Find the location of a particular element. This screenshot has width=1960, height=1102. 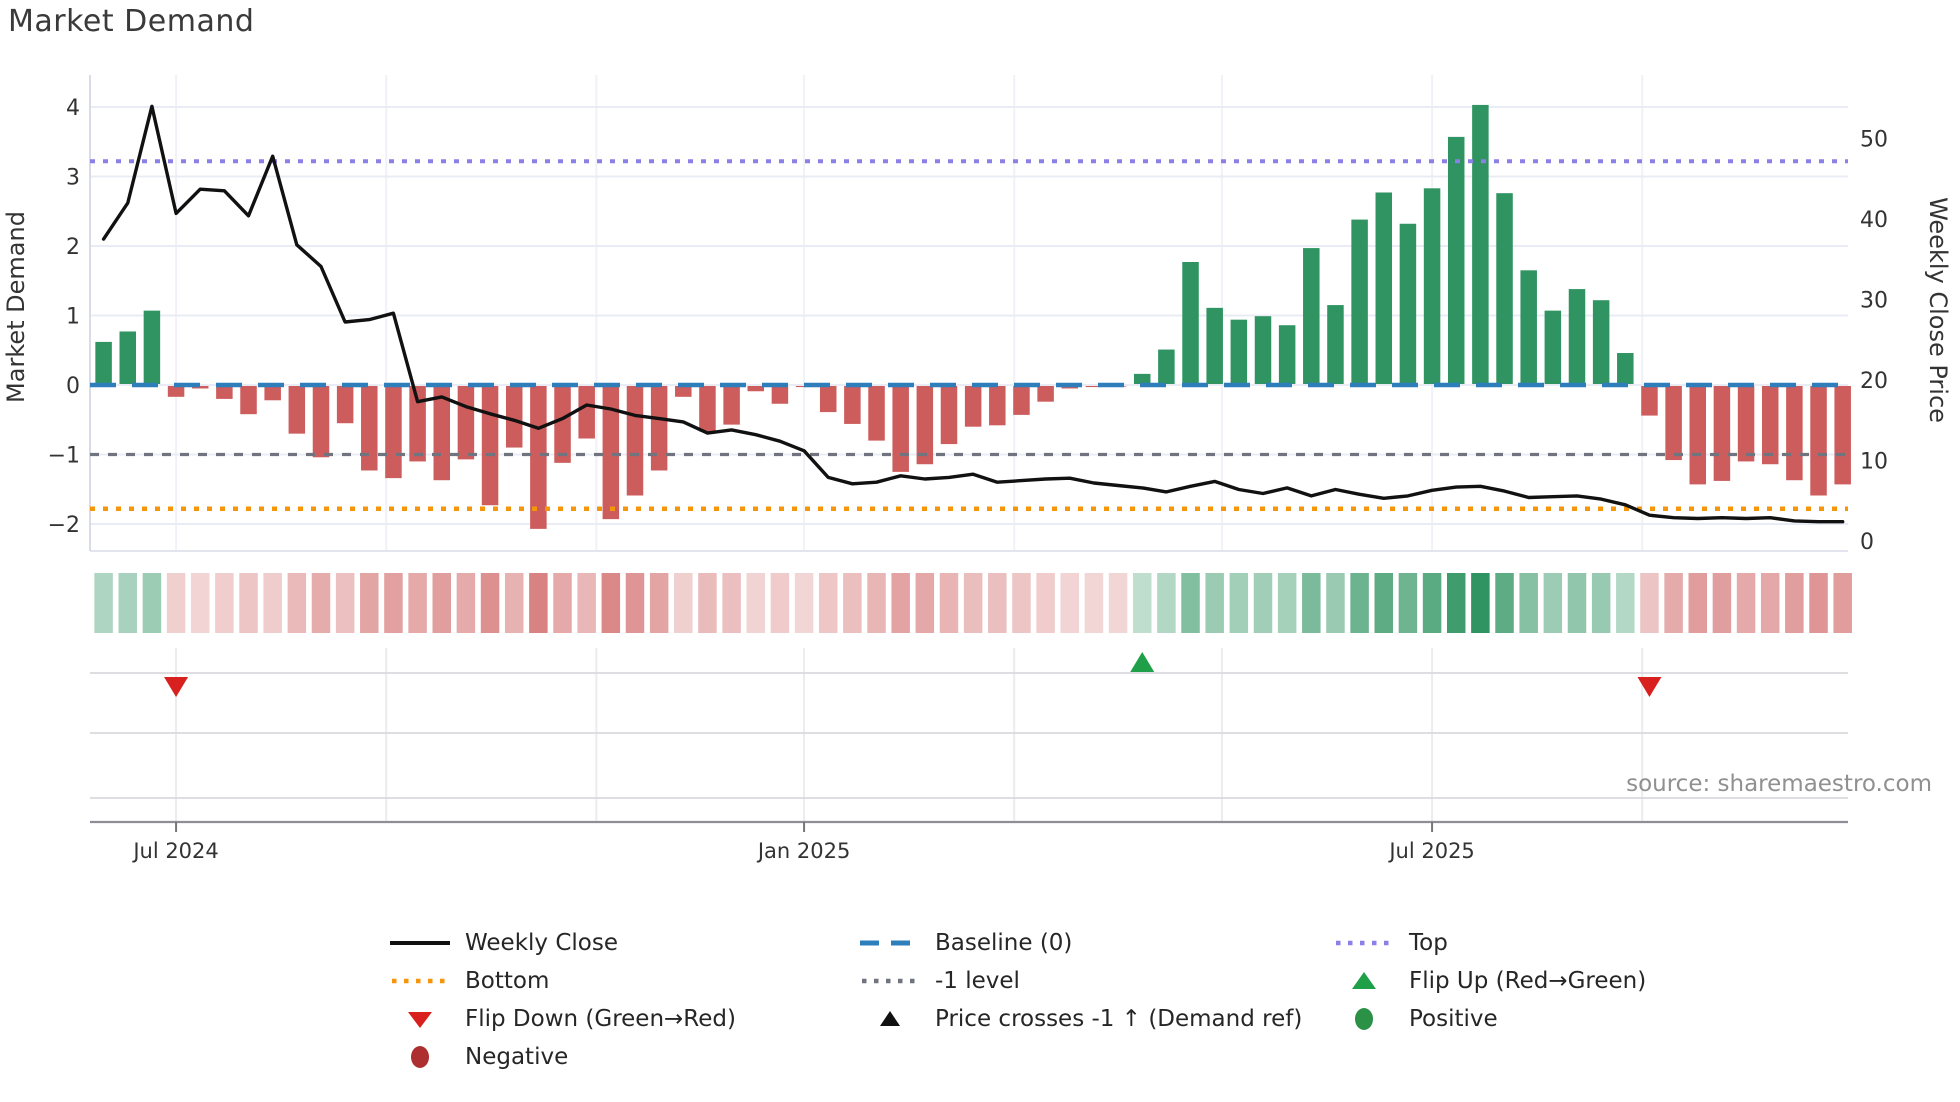

legend-item-negative: Negative is located at coordinates (562, 1057).